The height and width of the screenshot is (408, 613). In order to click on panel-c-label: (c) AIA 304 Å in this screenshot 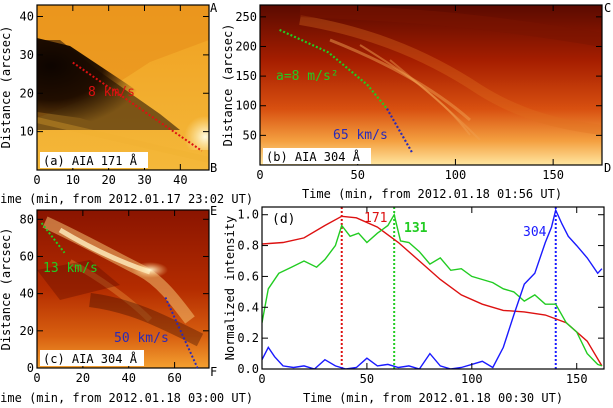, I will do `click(90, 358)`.